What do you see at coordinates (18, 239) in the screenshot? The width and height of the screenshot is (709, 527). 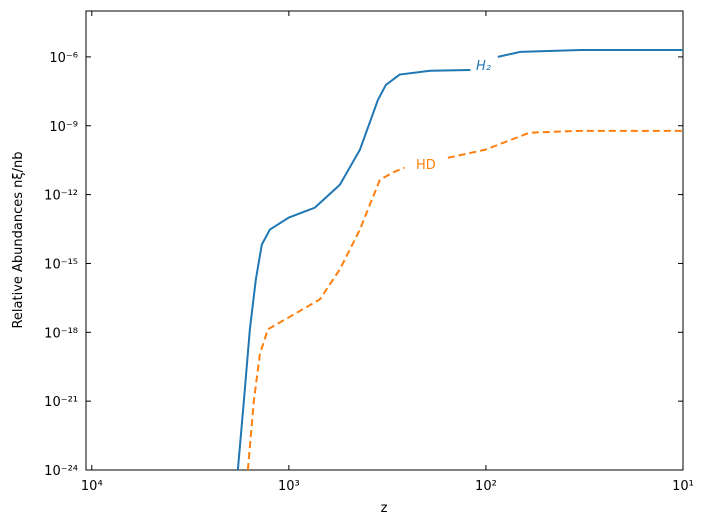 I see `y-axis-label: Relative Abundances nξ/nb` at bounding box center [18, 239].